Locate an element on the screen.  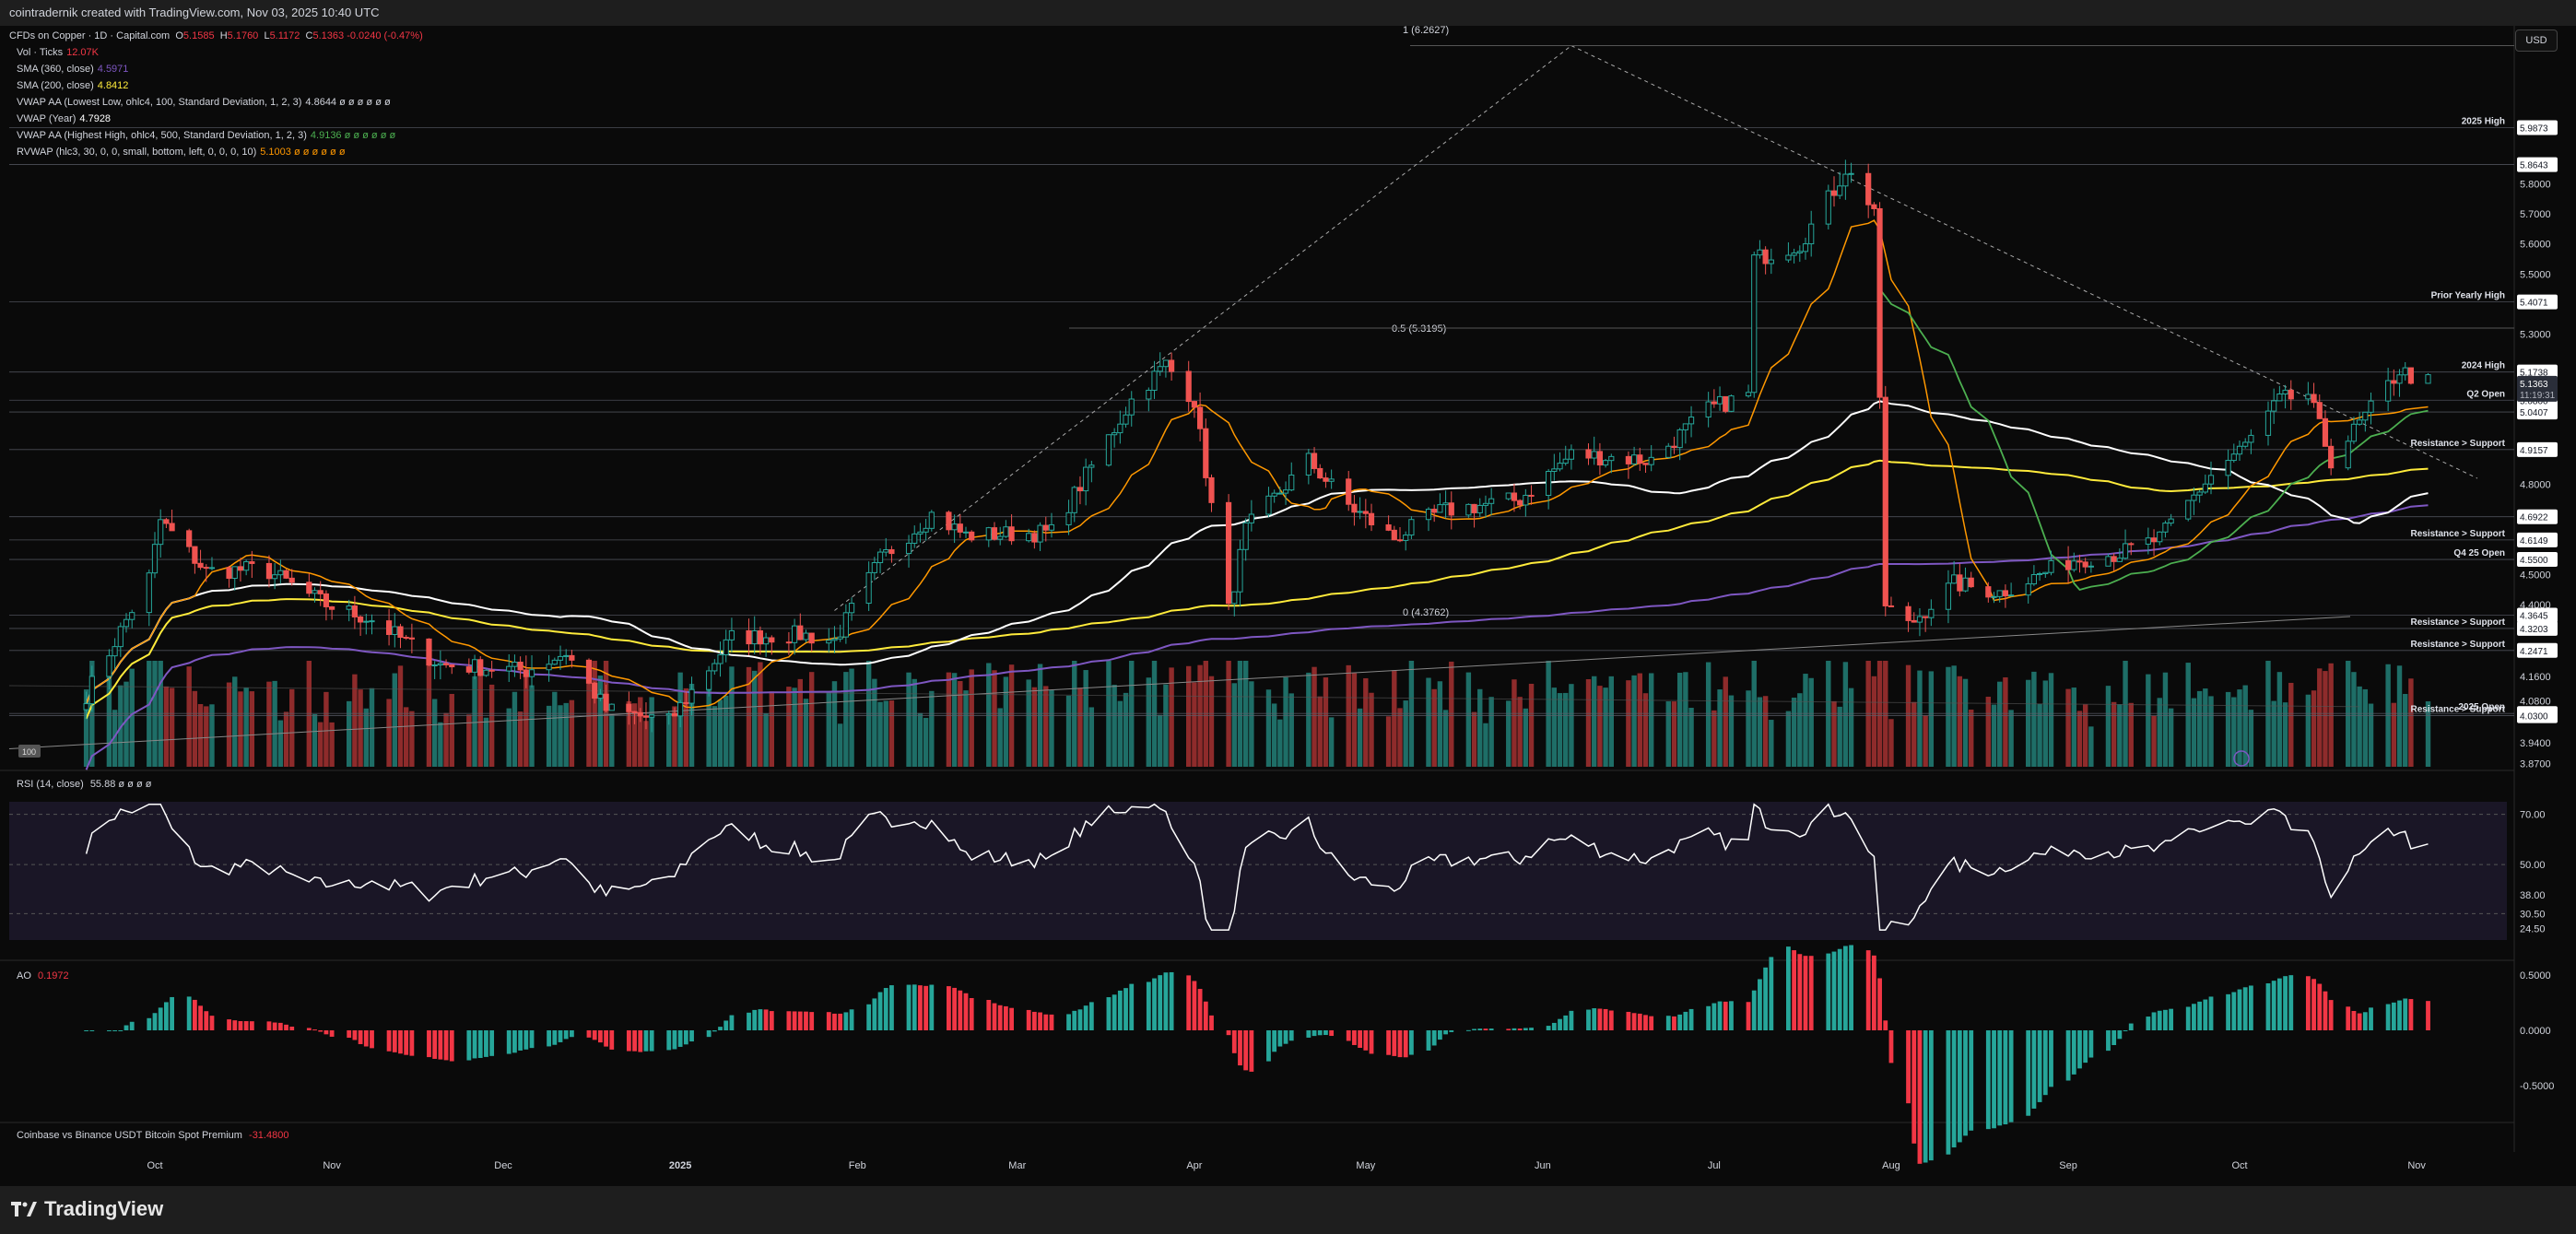
currency-button: USD is located at coordinates (2536, 40).